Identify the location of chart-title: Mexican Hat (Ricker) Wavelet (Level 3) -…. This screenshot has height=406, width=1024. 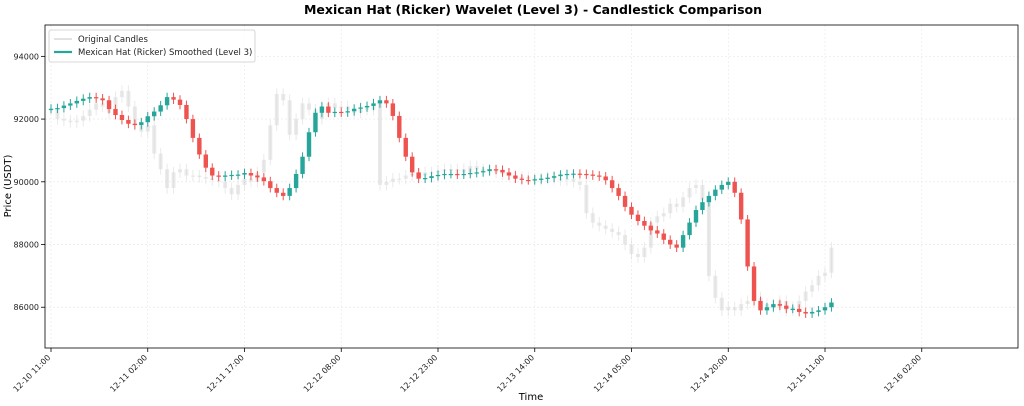
(533, 9).